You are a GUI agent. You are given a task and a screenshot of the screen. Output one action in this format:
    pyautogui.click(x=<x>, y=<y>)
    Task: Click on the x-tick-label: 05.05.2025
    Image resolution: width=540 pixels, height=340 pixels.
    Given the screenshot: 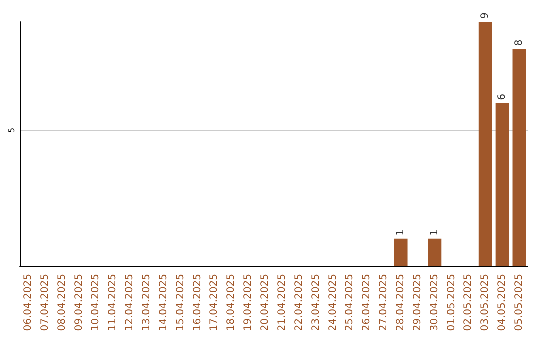 What is the action you would take?
    pyautogui.click(x=520, y=303)
    